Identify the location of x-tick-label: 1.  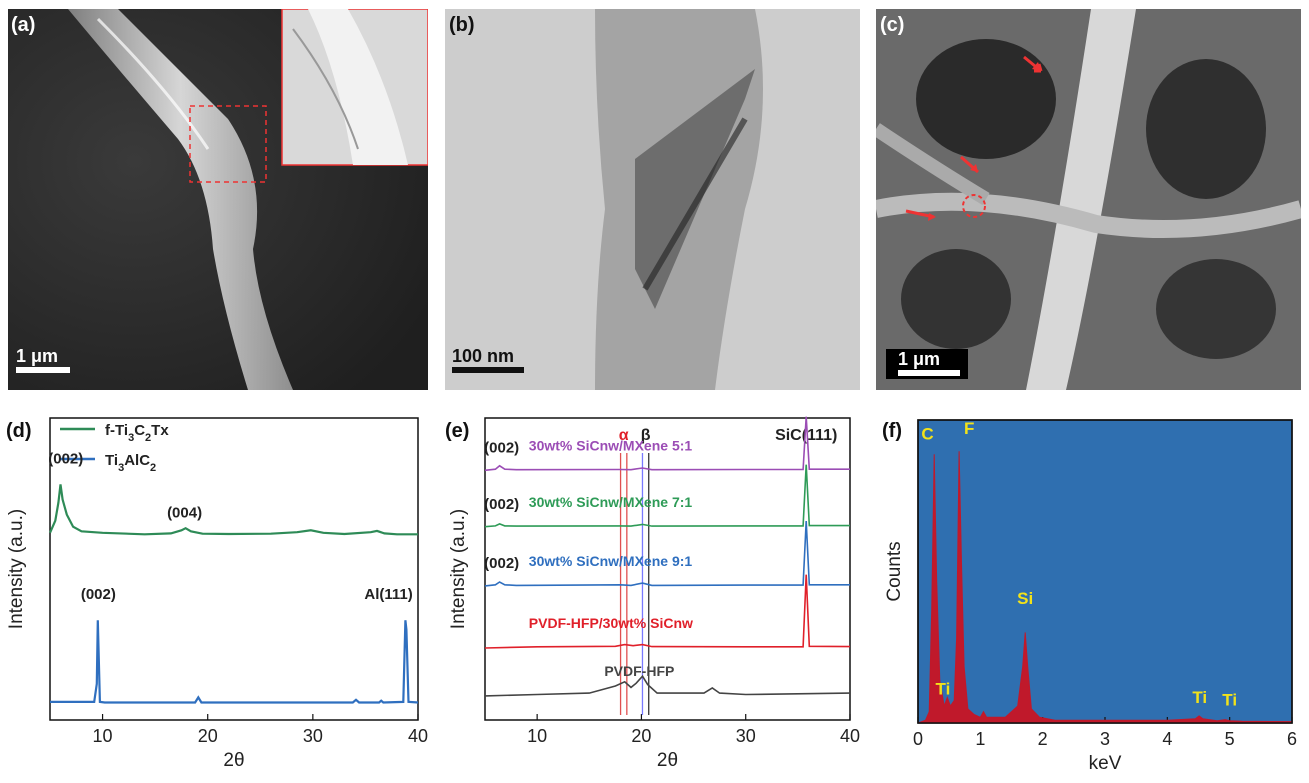
(980, 739).